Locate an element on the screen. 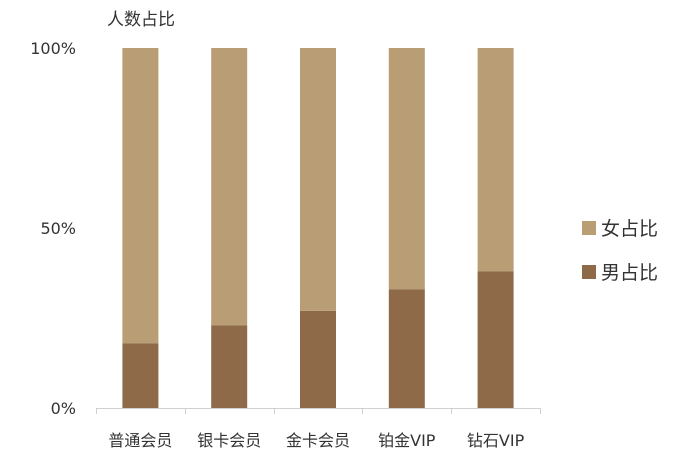 Image resolution: width=679 pixels, height=452 pixels. x-axis-tick-labels: 普通会员 银卡会员 金卡会员 铂金VIP 钻石VIP is located at coordinates (316, 440).